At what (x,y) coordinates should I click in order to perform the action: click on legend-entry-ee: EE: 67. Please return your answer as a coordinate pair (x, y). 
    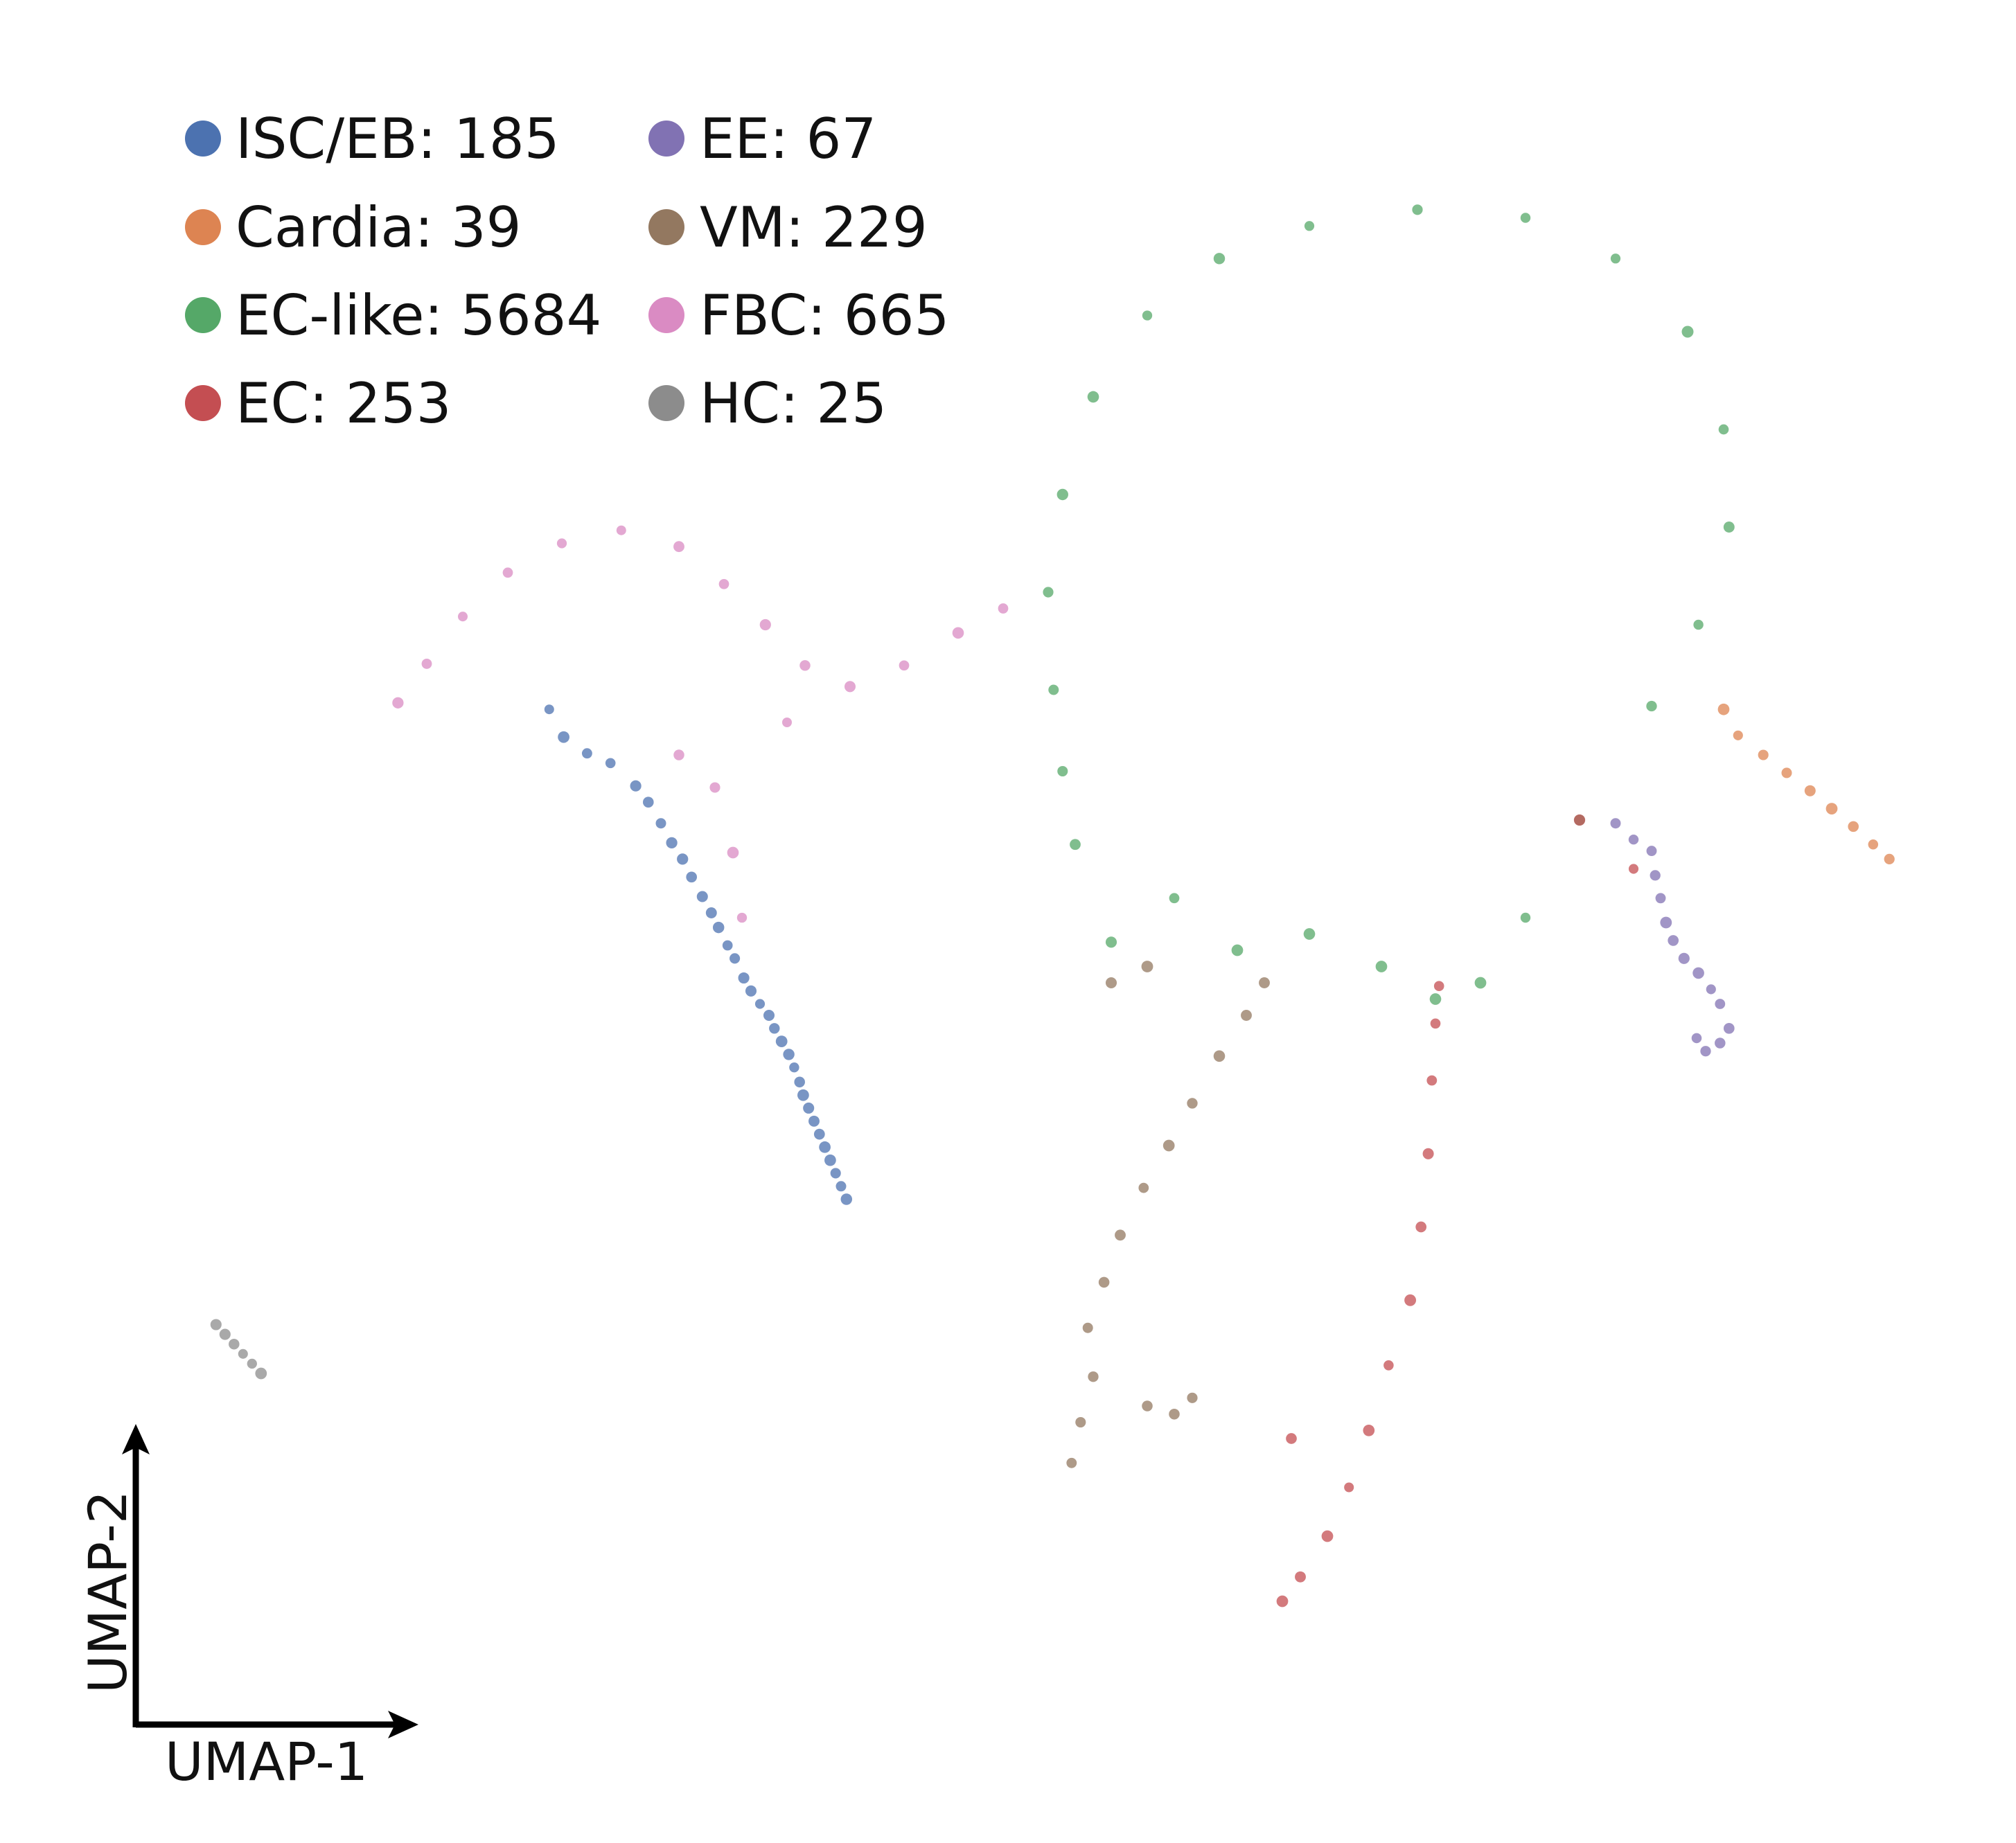
    Looking at the image, I should click on (762, 139).